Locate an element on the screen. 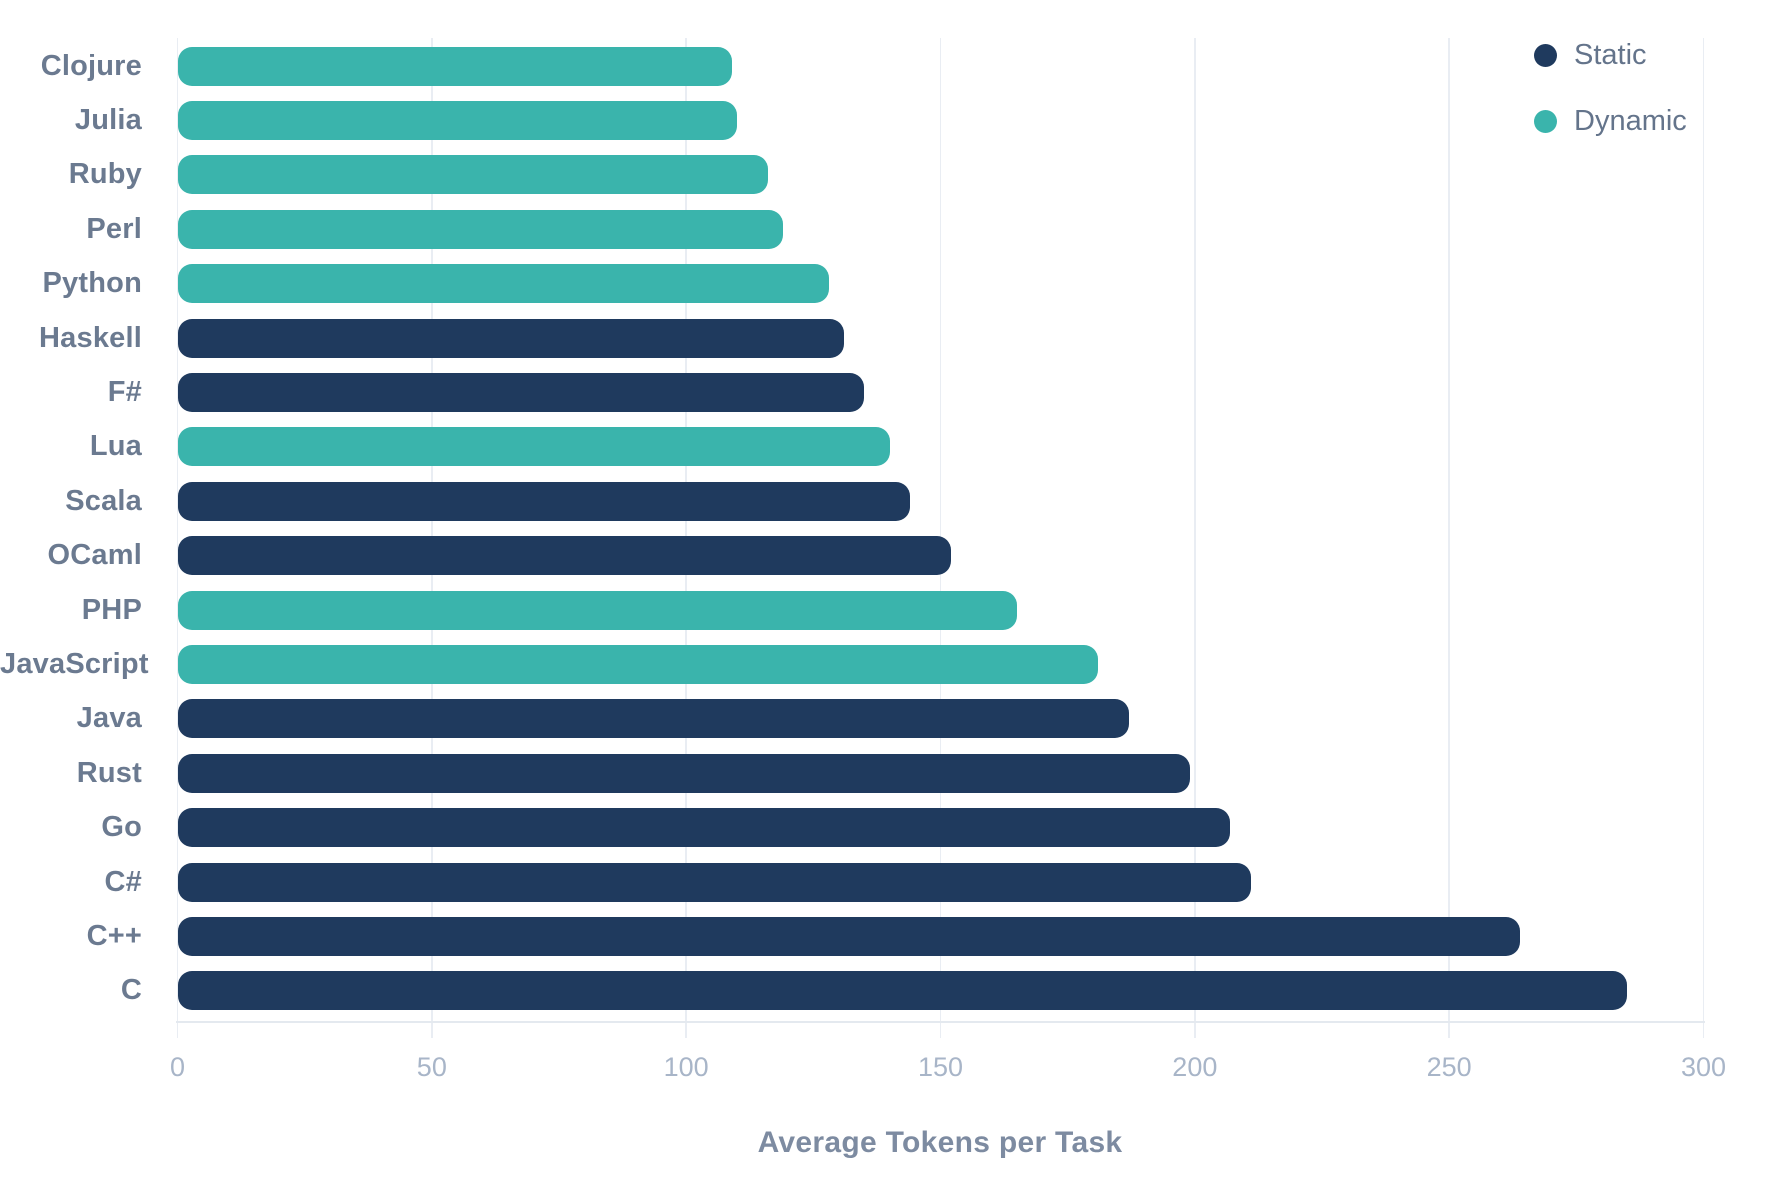  x-tick-label: 300 is located at coordinates (1703, 1067).